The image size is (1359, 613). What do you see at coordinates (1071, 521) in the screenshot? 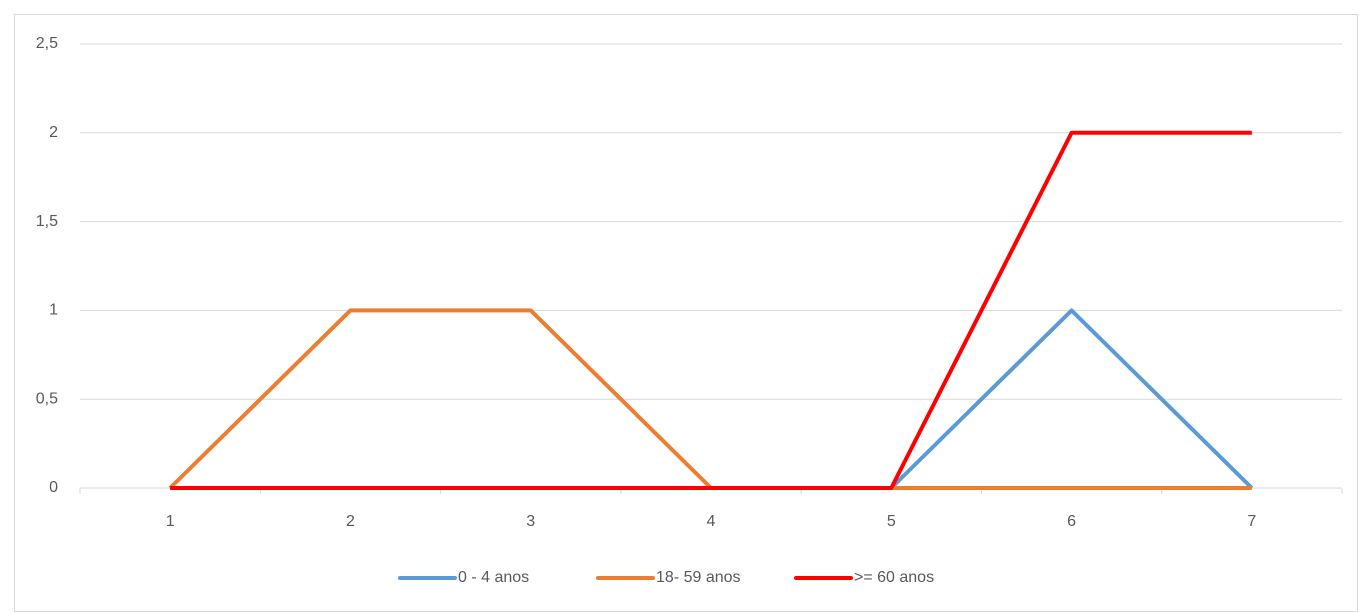
I see `x-tick-label: 6` at bounding box center [1071, 521].